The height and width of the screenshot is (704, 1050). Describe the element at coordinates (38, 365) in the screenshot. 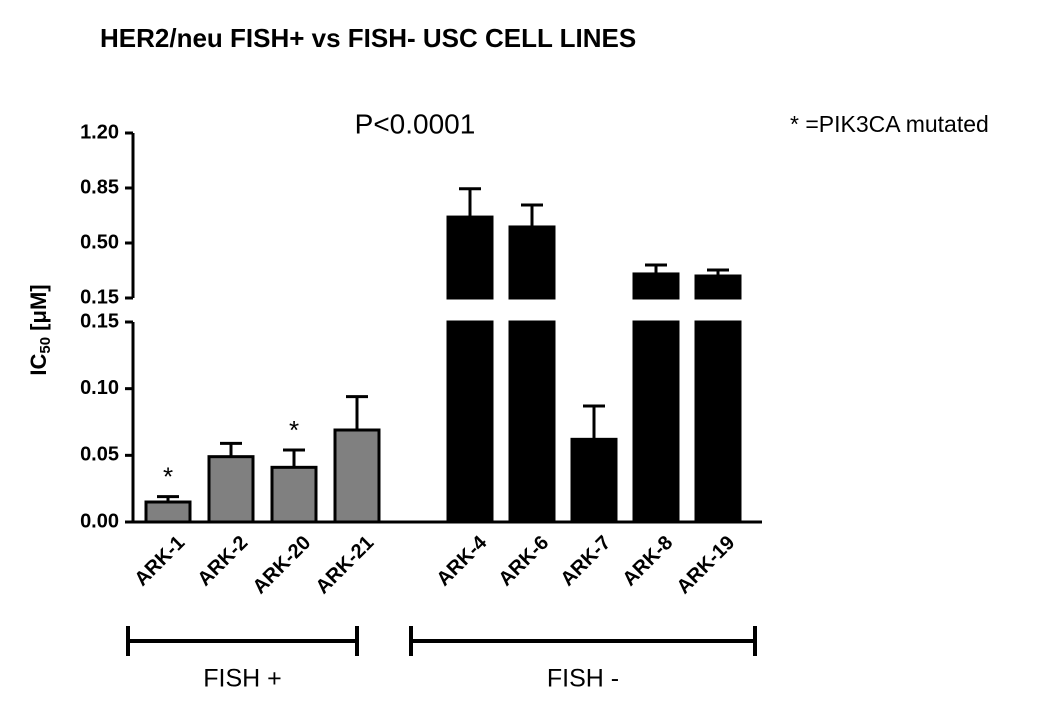

I see `y-label-main: IC` at that location.